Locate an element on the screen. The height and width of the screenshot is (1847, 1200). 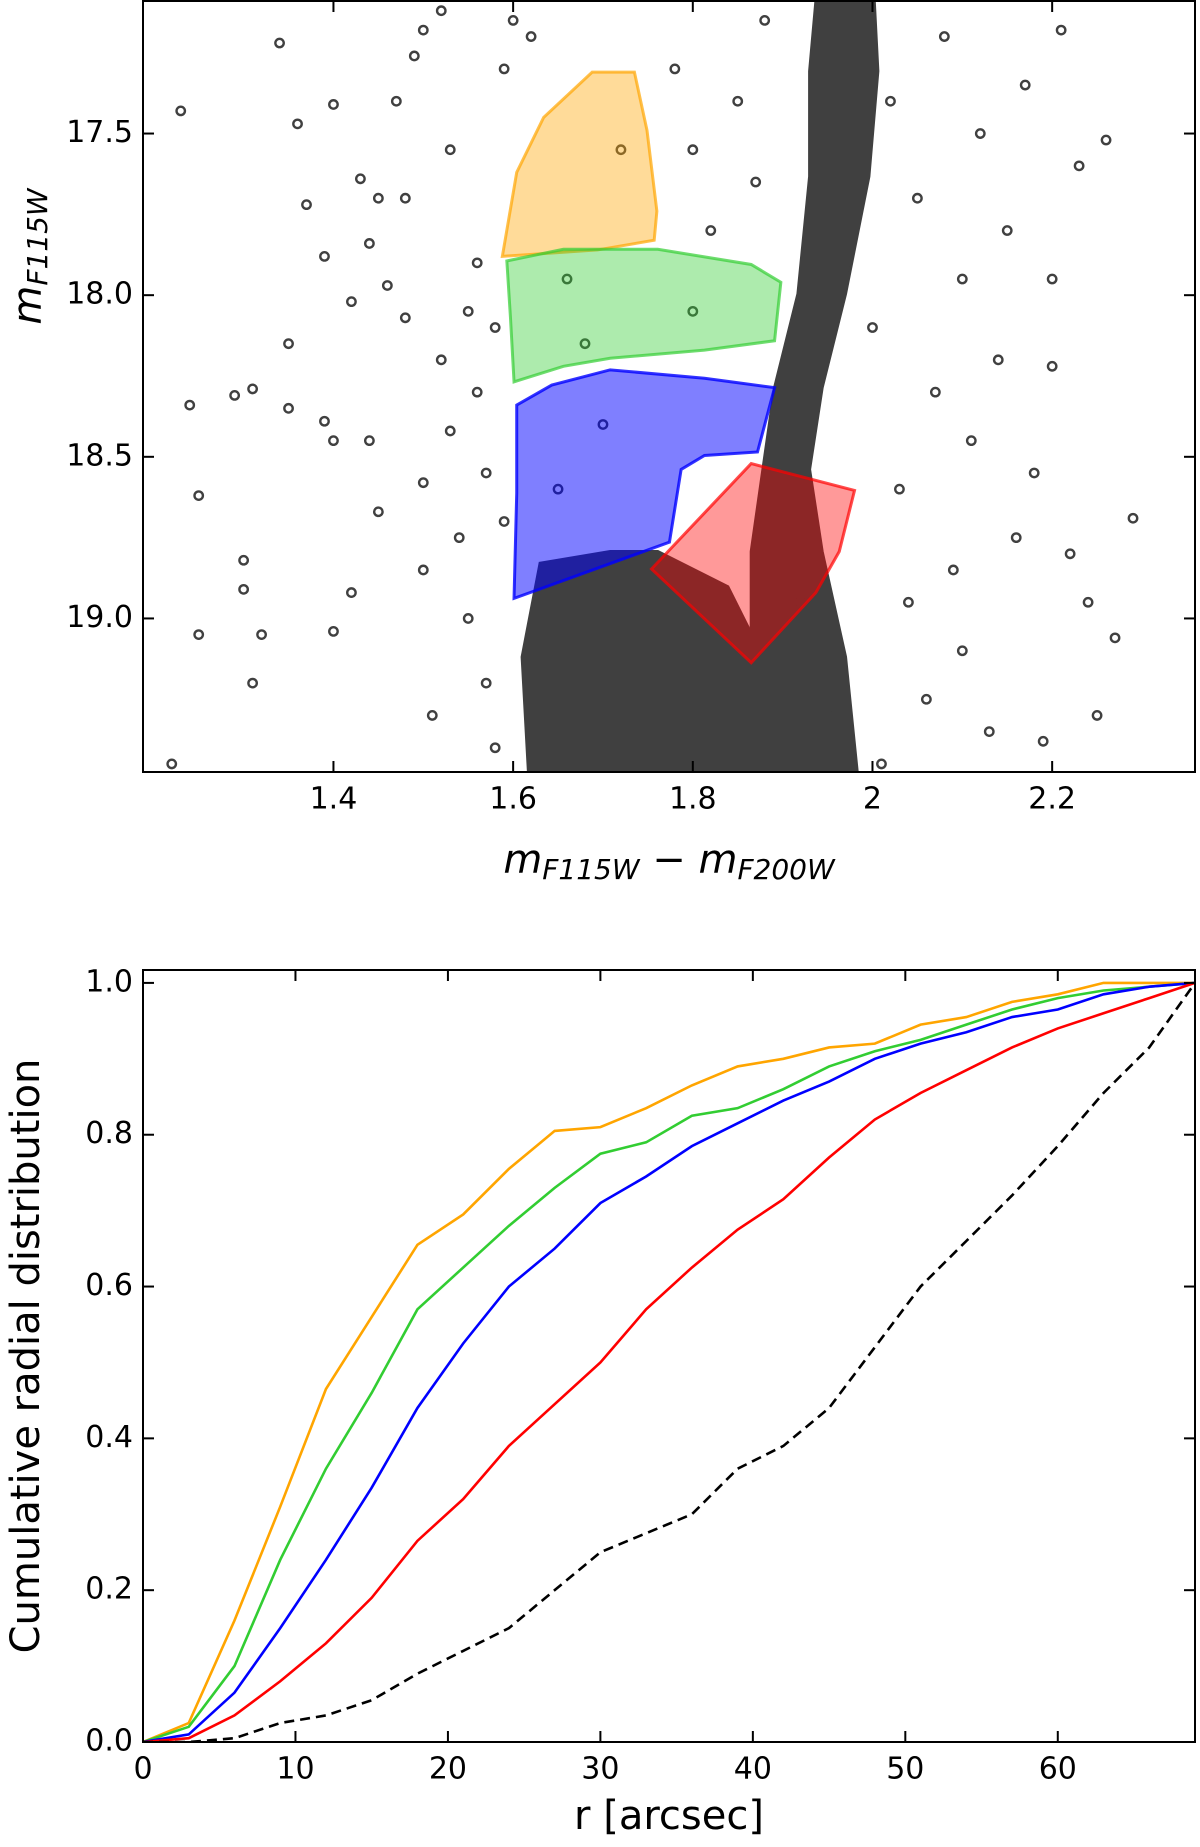
y-tick-label: 19.0 is located at coordinates (99, 617).